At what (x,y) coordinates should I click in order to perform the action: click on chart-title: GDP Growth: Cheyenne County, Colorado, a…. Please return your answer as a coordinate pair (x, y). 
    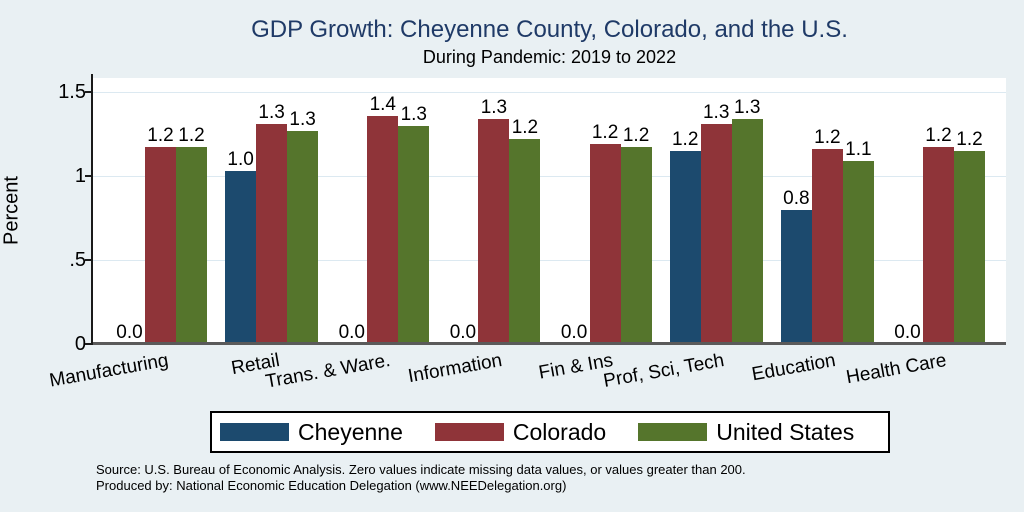
    Looking at the image, I should click on (549, 29).